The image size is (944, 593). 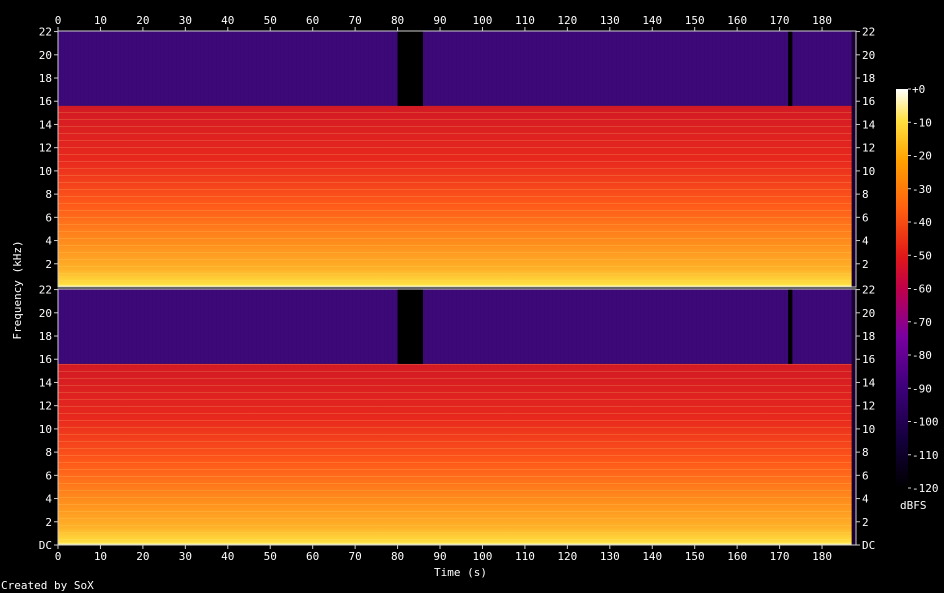 What do you see at coordinates (922, 222) in the screenshot?
I see `colorbar-tick-label: -40` at bounding box center [922, 222].